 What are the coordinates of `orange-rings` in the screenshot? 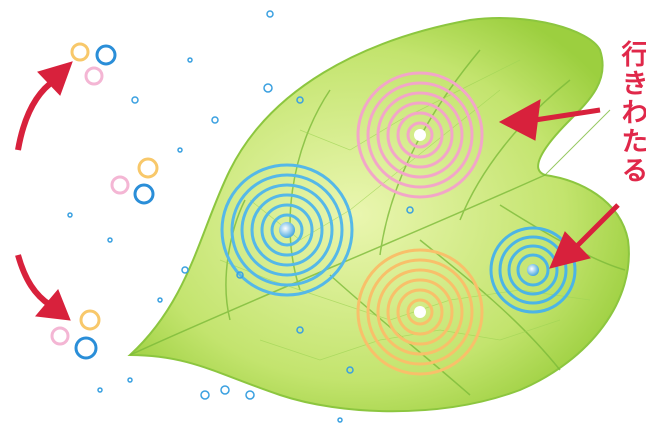 It's located at (420, 312).